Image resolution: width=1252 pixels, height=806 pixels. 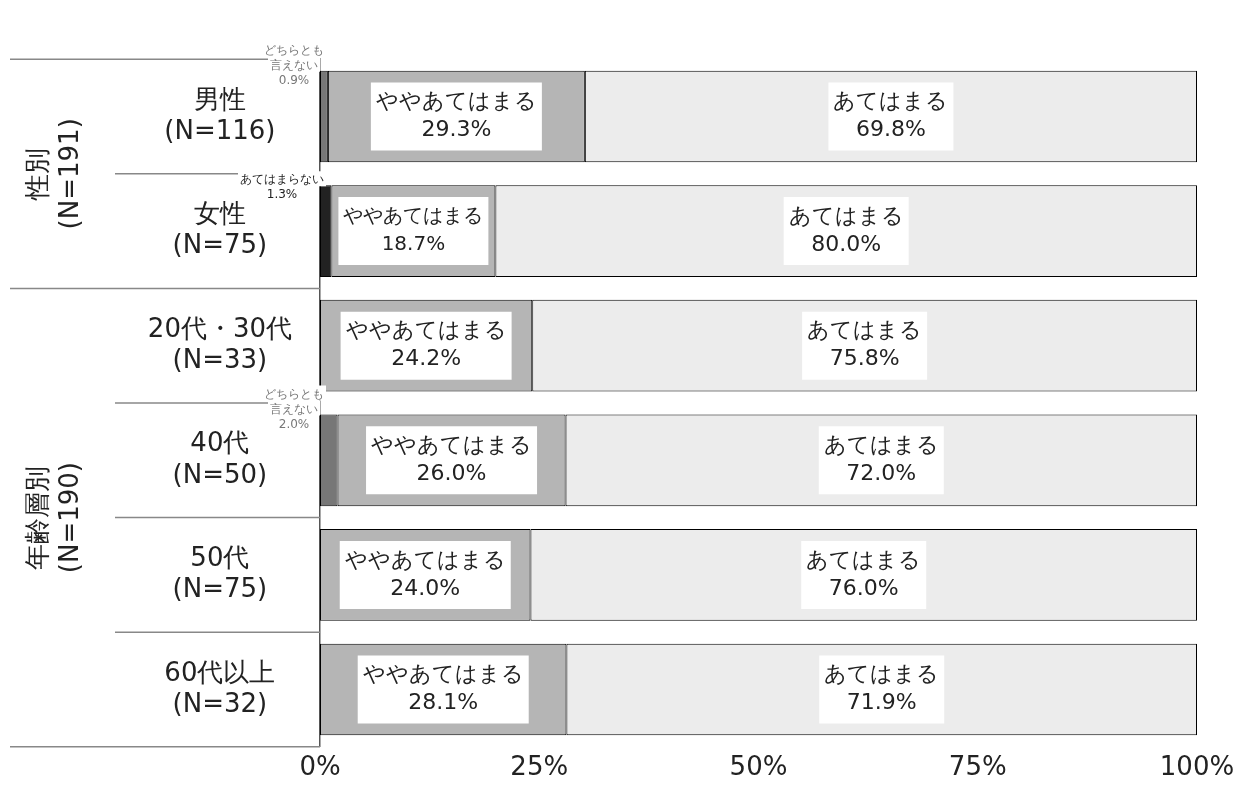 I want to click on y-tick-label: 女性 (N=75), so click(x=220, y=229).